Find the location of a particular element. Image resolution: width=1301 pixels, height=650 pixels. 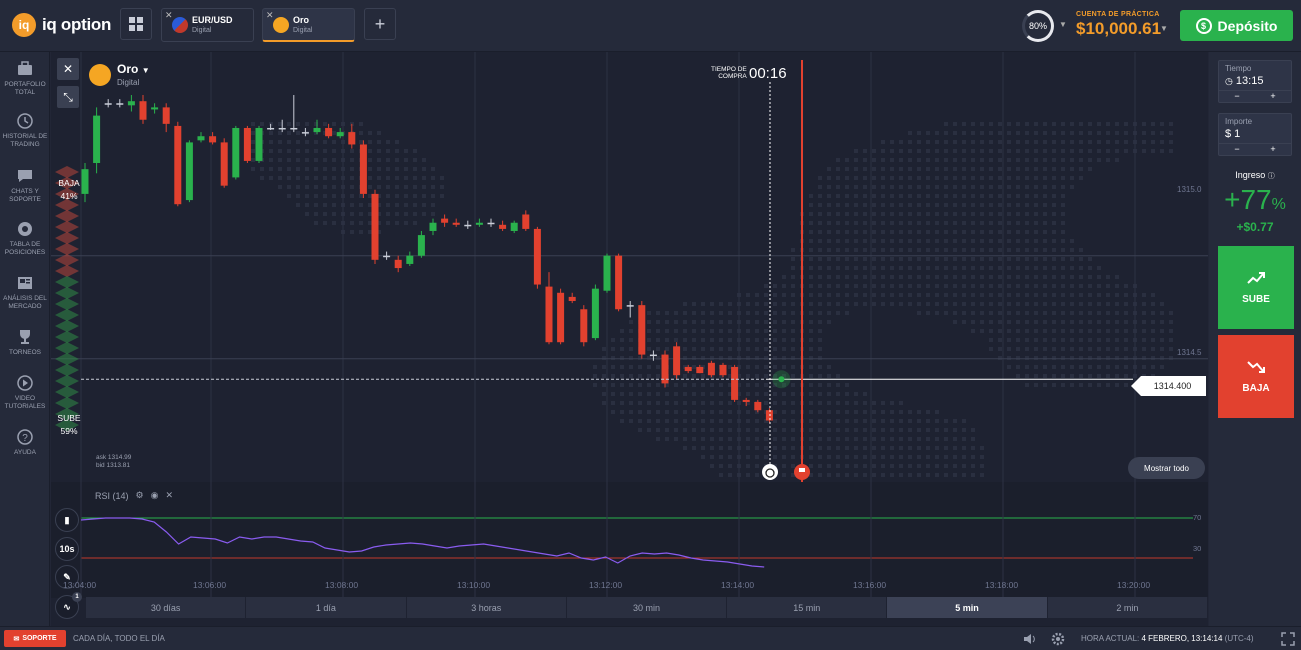

sidebar-item-chats: CHATS Y SOPORTE is located at coordinates (25, 185).